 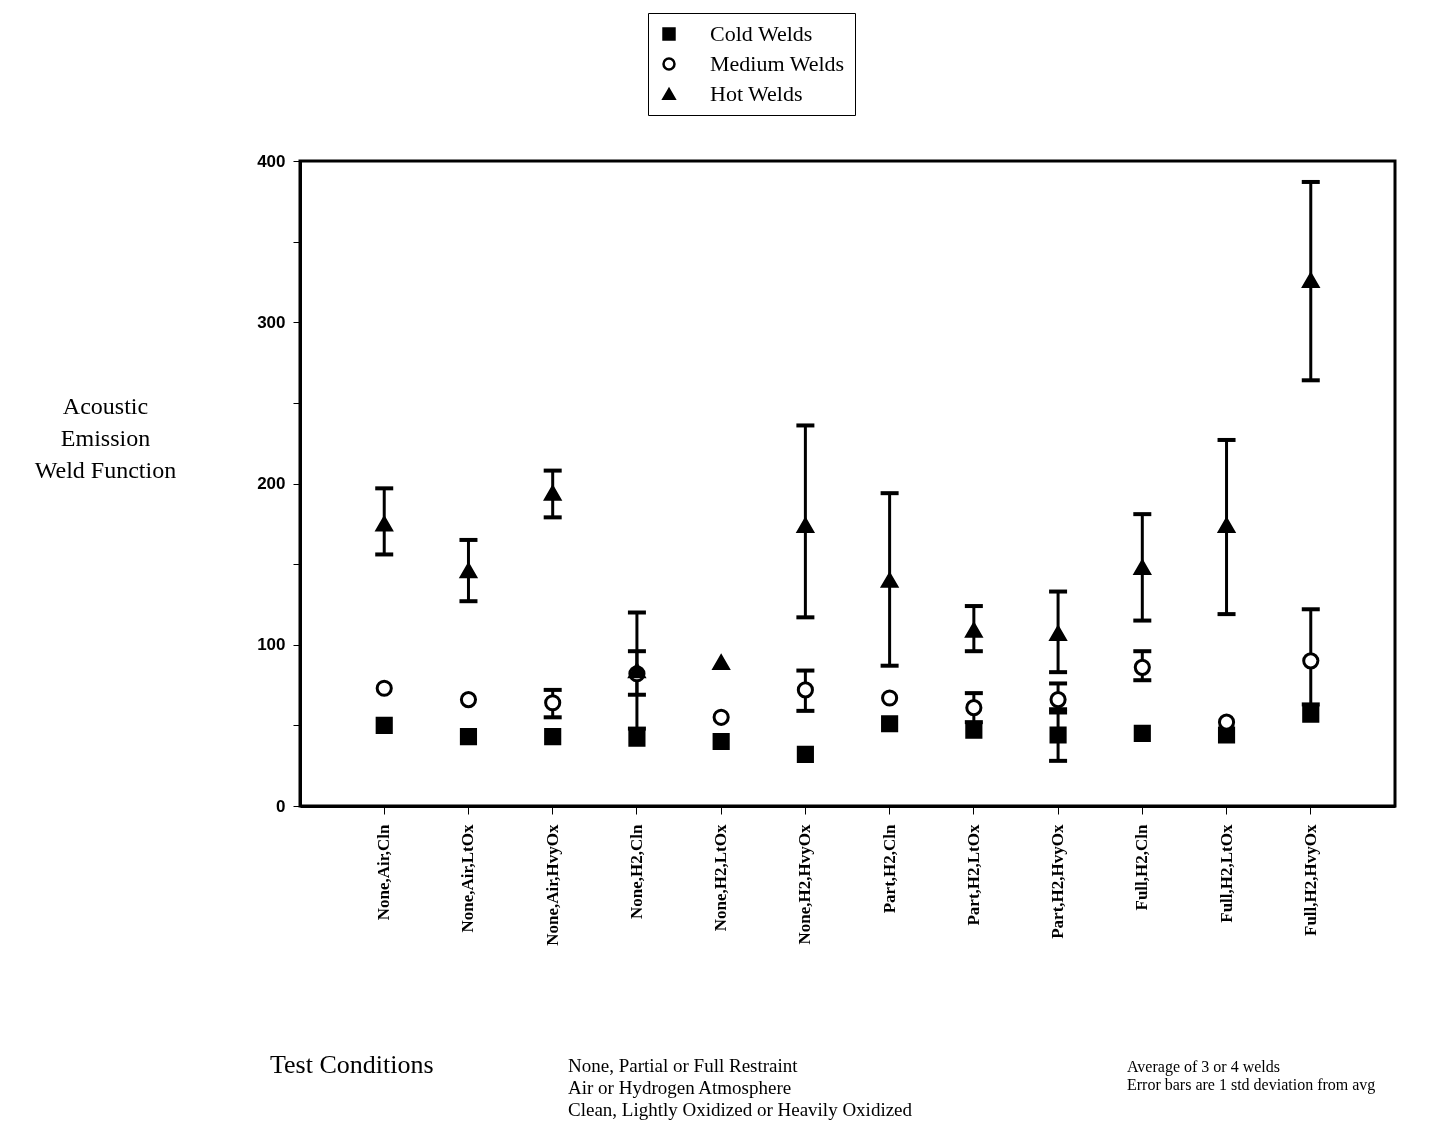 I want to click on x-tick-label: Full,H2,HvyOx, so click(x=1310, y=880).